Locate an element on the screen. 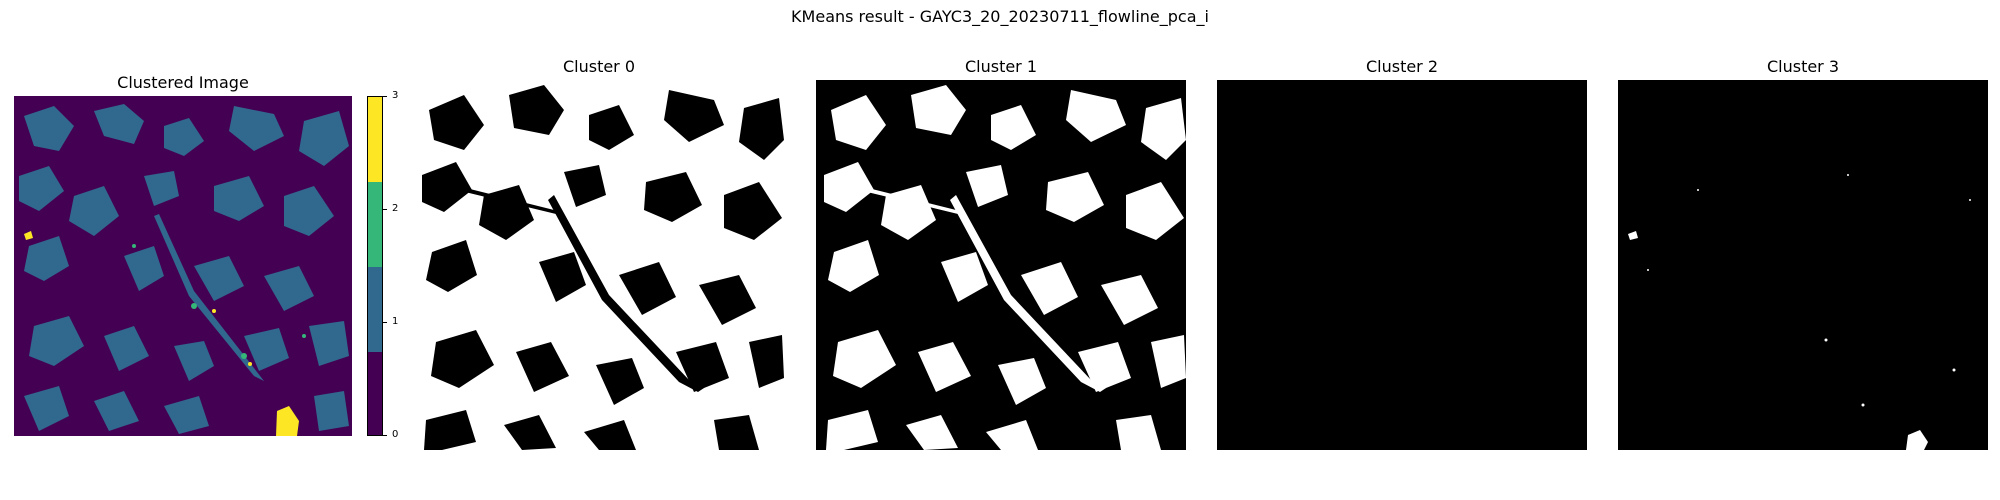  colorbar is located at coordinates (375, 266).